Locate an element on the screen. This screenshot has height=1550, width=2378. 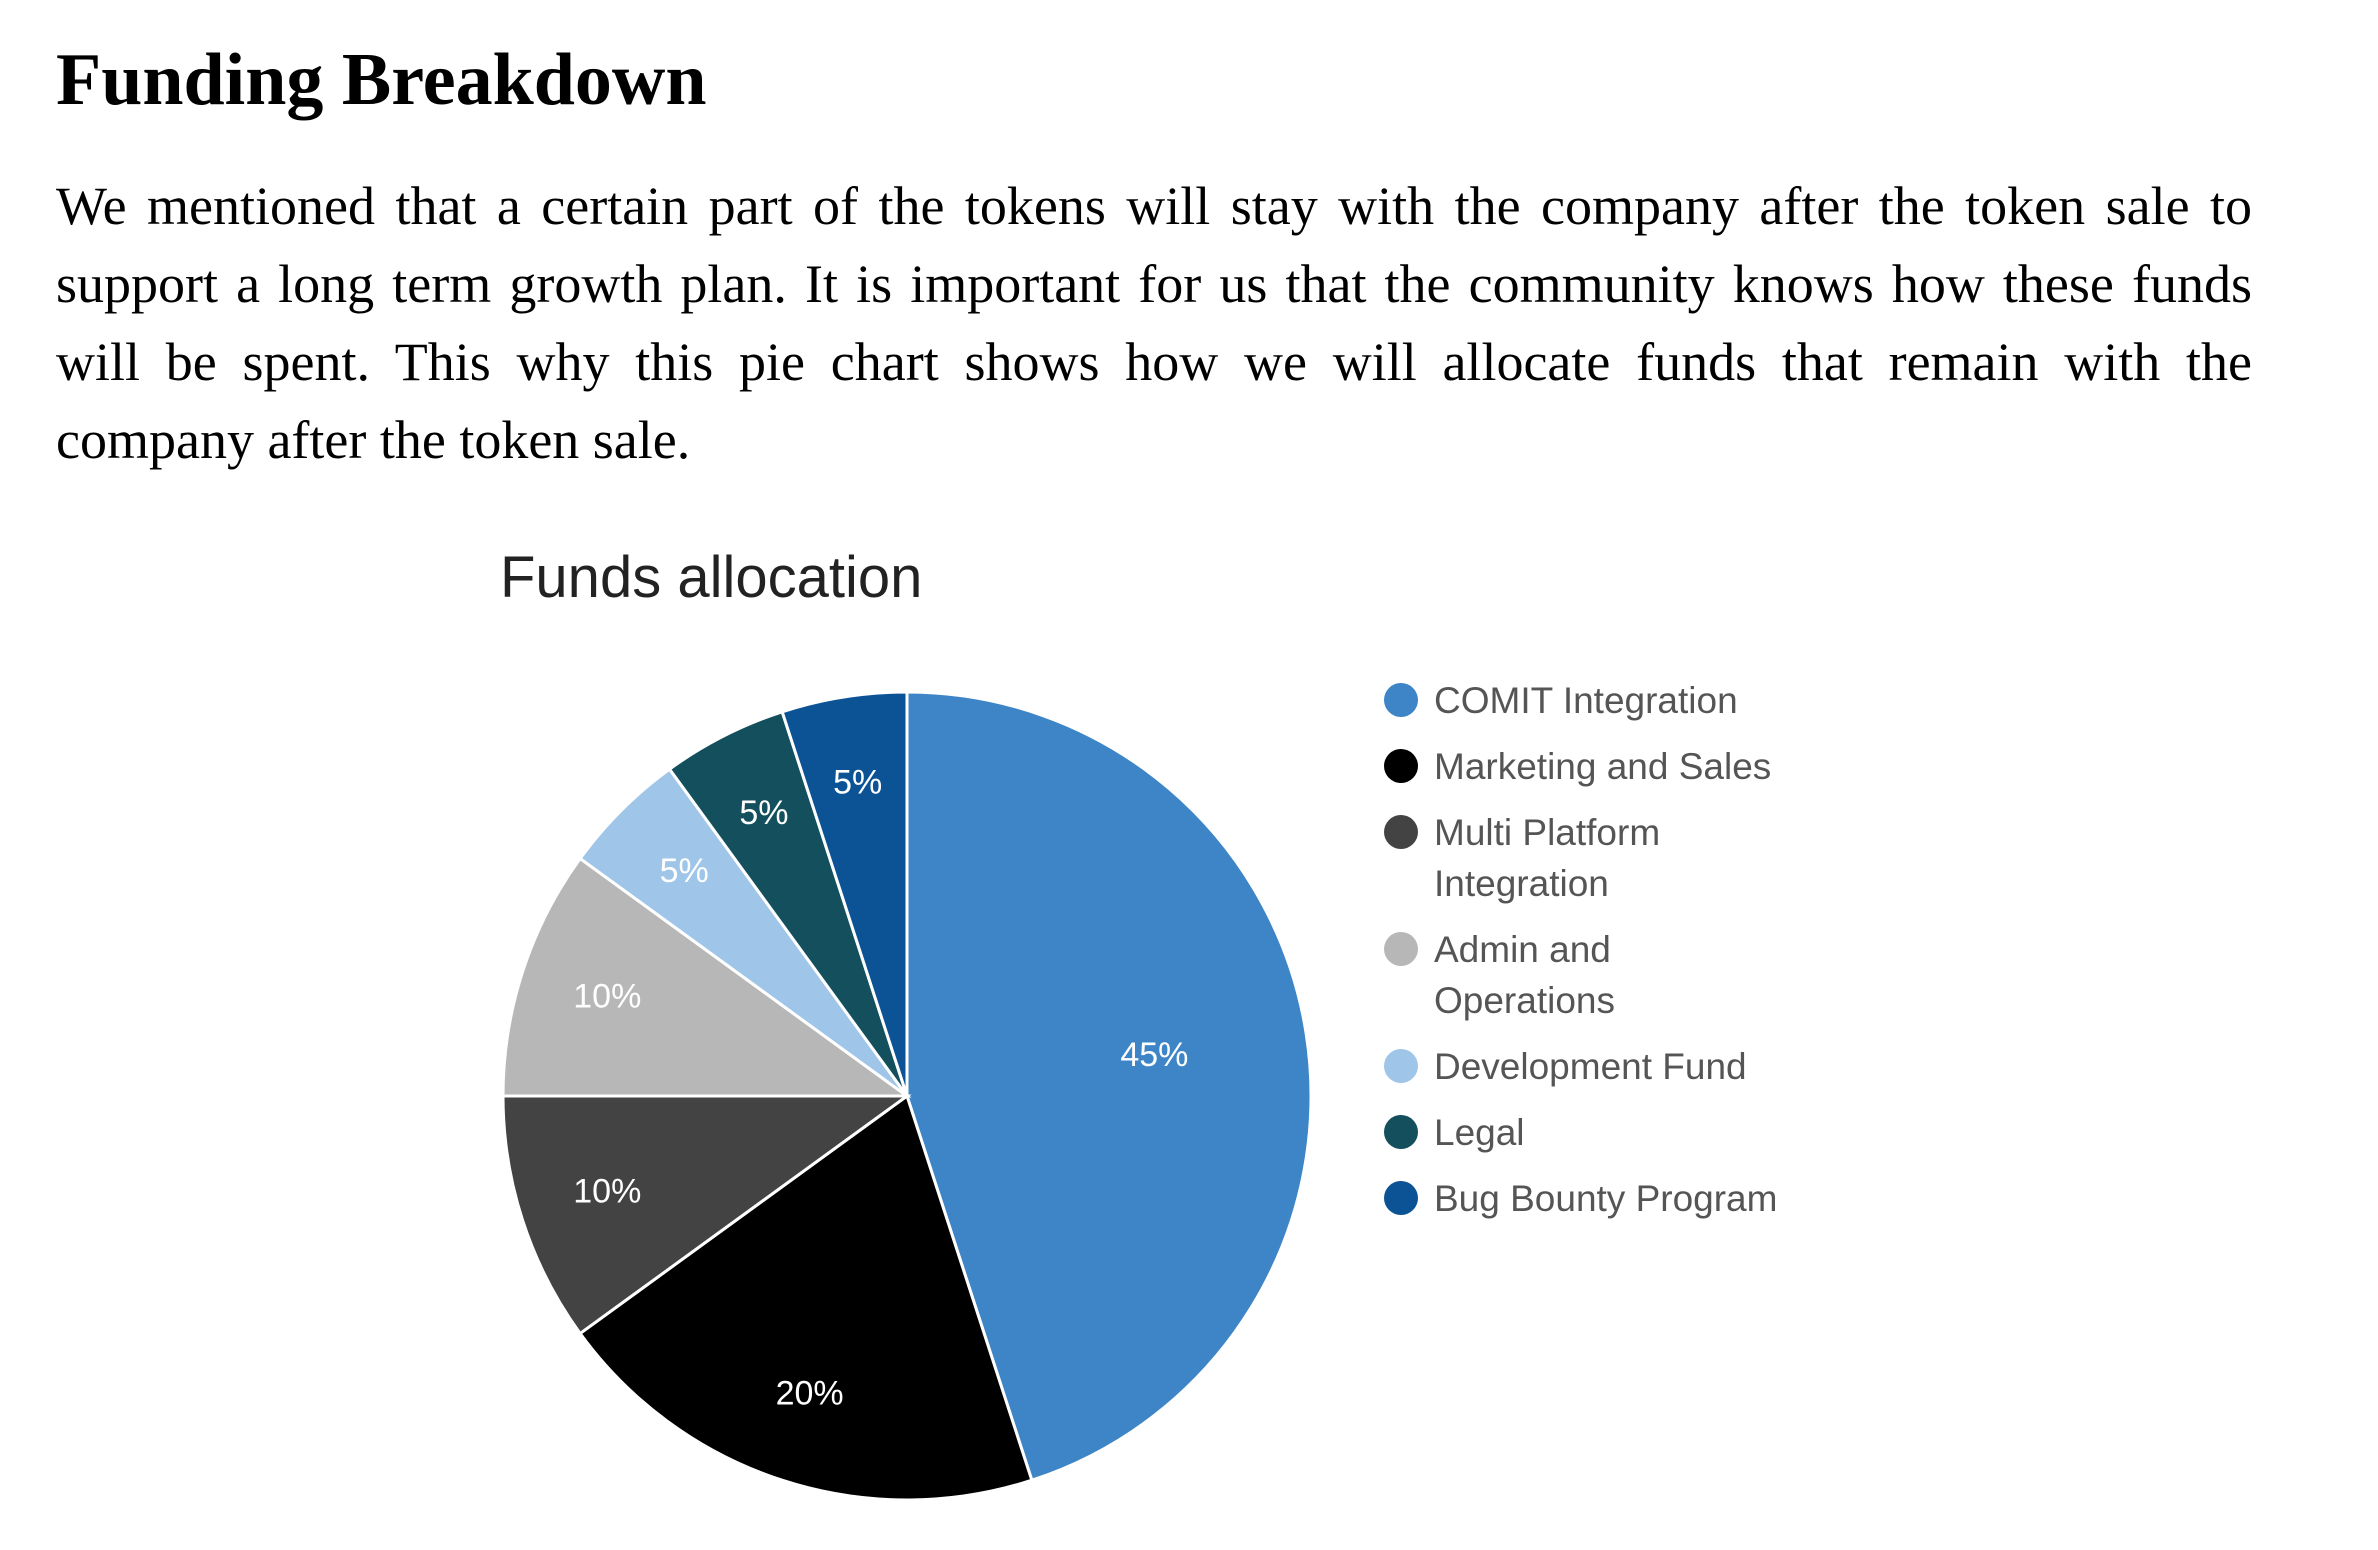
legend-item-admin-and-operations: Admin and Operations is located at coordinates (1499, 975).